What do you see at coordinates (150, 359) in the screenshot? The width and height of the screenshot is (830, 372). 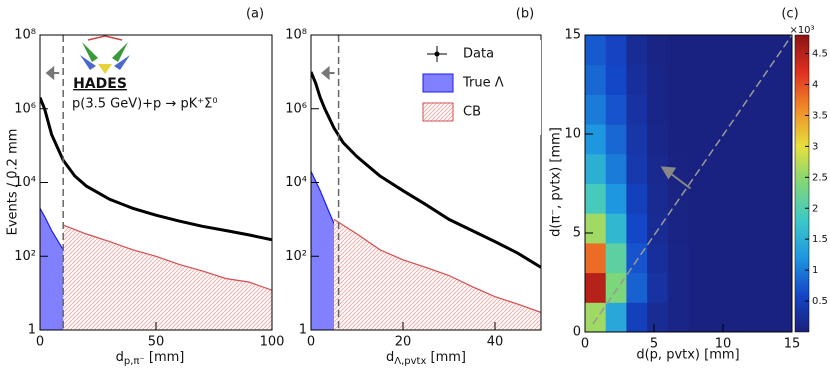 I see `x-axis-label: dp,π⁻ [mm]` at bounding box center [150, 359].